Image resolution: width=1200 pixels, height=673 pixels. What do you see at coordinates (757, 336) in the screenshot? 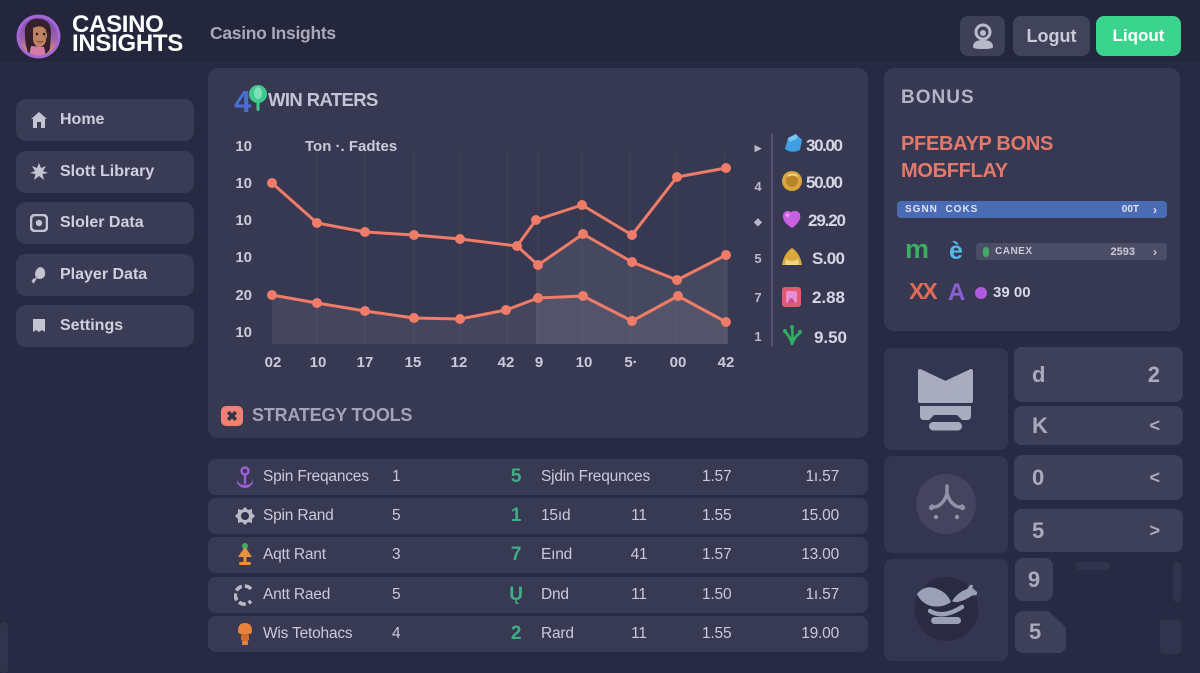
I see `svg-text: 1` at bounding box center [757, 336].